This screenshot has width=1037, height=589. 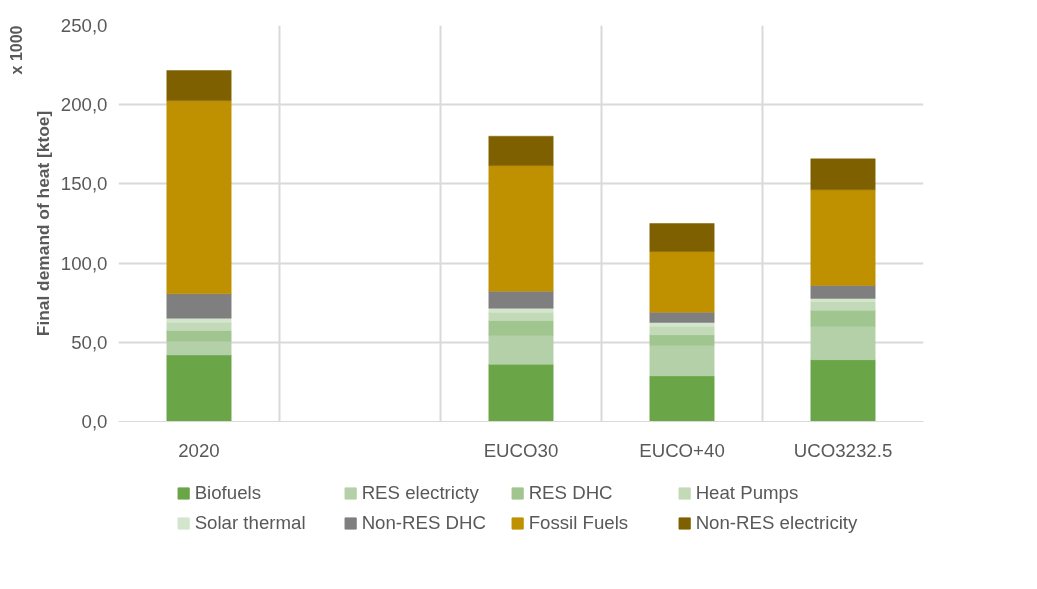 What do you see at coordinates (84, 25) in the screenshot?
I see `y-tick-label: 250,0` at bounding box center [84, 25].